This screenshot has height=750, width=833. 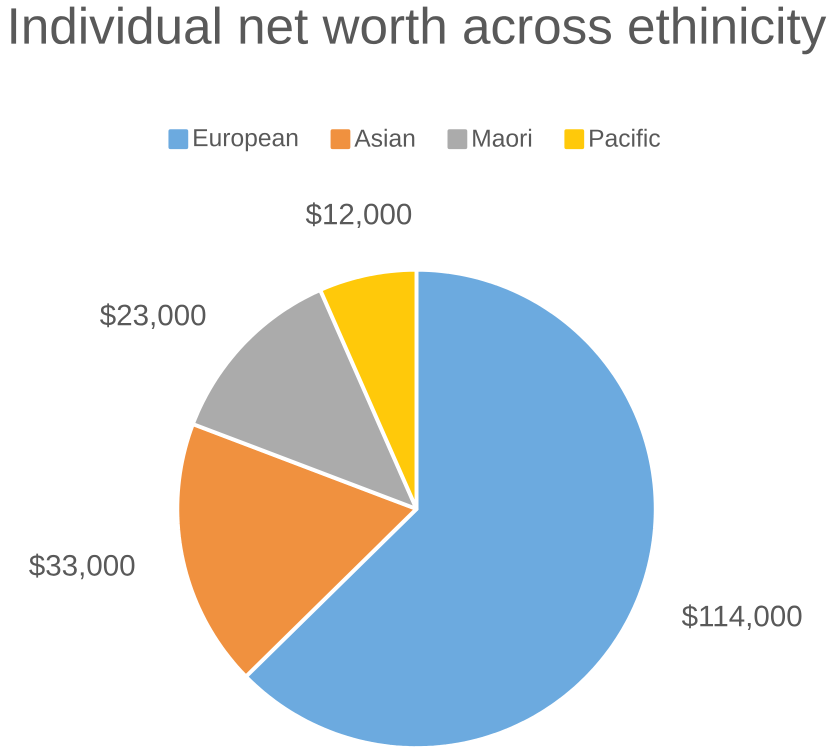 I want to click on legend-label: Asian, so click(x=384, y=137).